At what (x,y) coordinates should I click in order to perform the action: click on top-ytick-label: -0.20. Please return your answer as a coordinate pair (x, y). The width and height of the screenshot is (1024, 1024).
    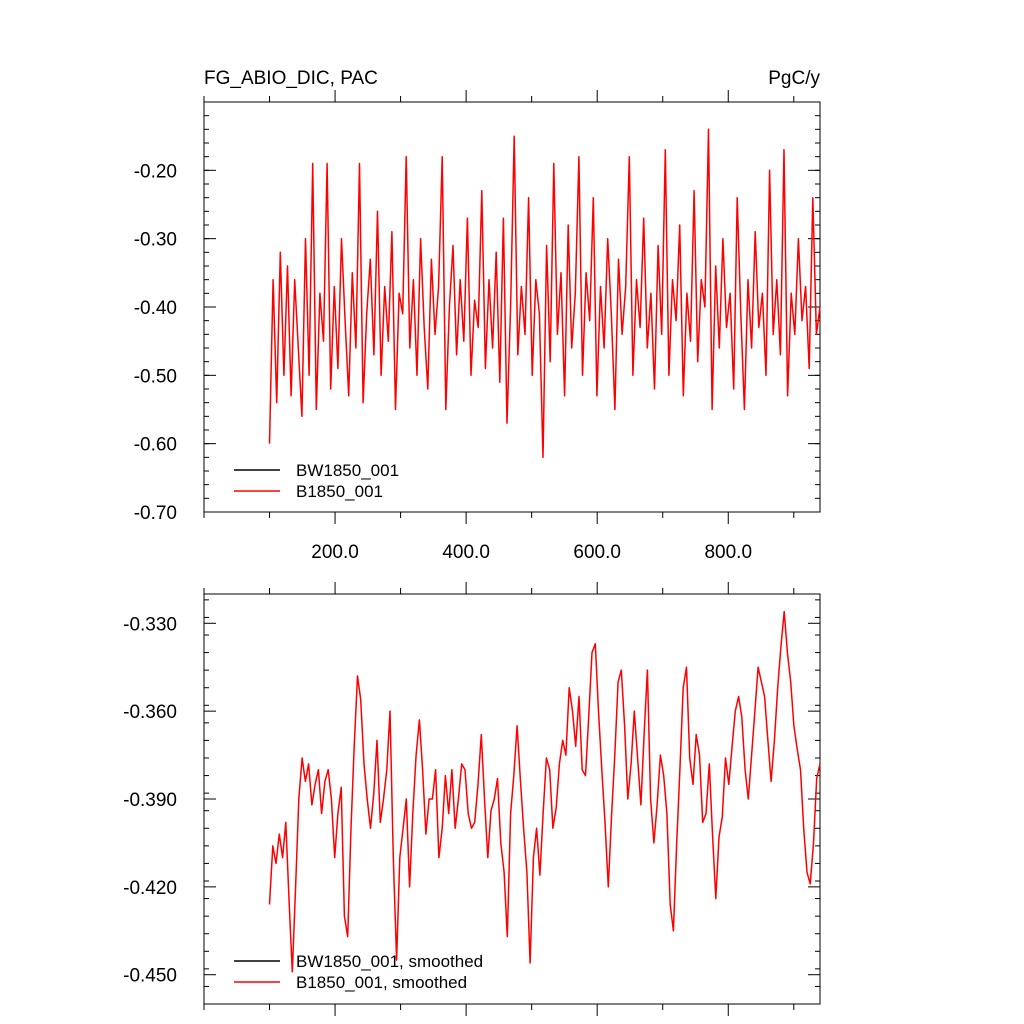
    Looking at the image, I should click on (155, 171).